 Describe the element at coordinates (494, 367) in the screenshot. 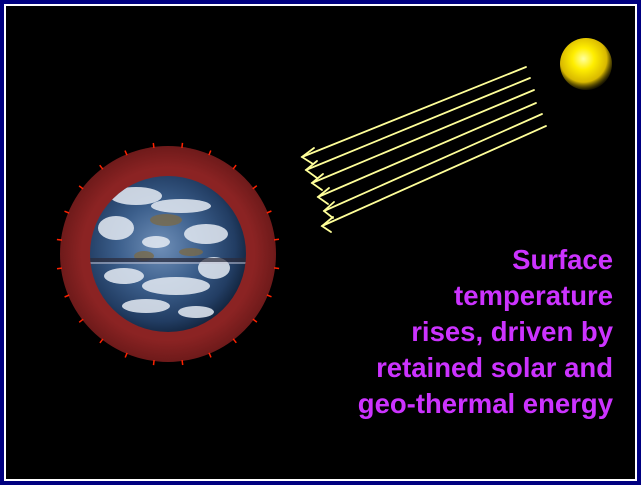

I see `caption-line: retained solar and` at that location.